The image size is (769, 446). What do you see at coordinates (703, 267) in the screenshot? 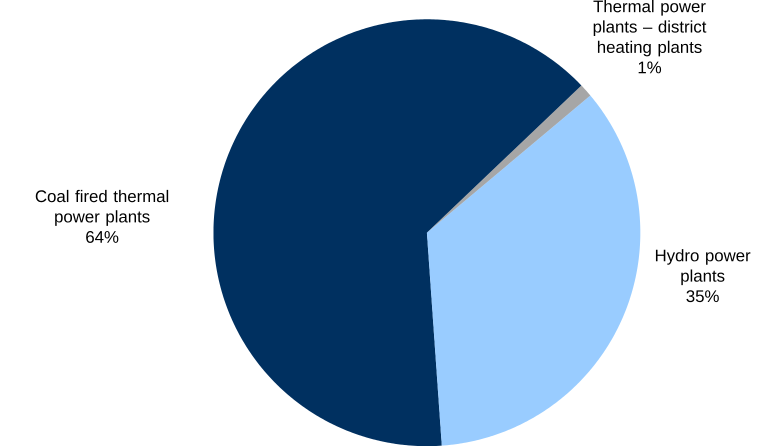
I see `slice-label: Hydro power plants` at bounding box center [703, 267].